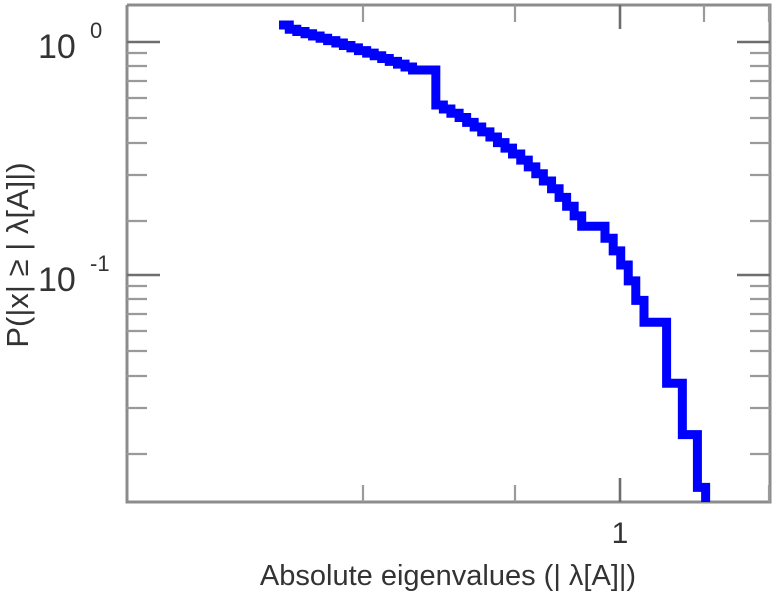  What do you see at coordinates (566, 17) in the screenshot?
I see `x-axis-top-ticks` at bounding box center [566, 17].